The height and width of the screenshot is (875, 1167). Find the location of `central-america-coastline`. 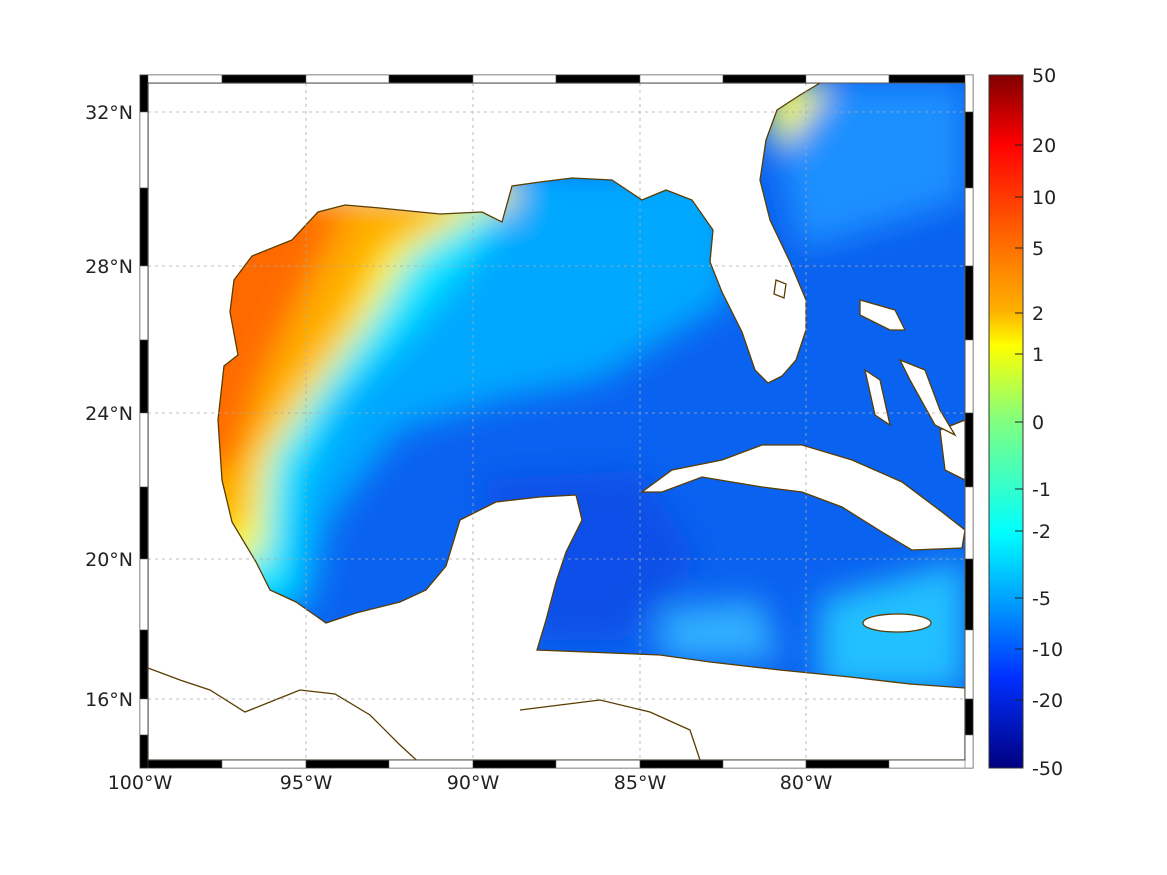

central-america-coastline is located at coordinates (610, 730).